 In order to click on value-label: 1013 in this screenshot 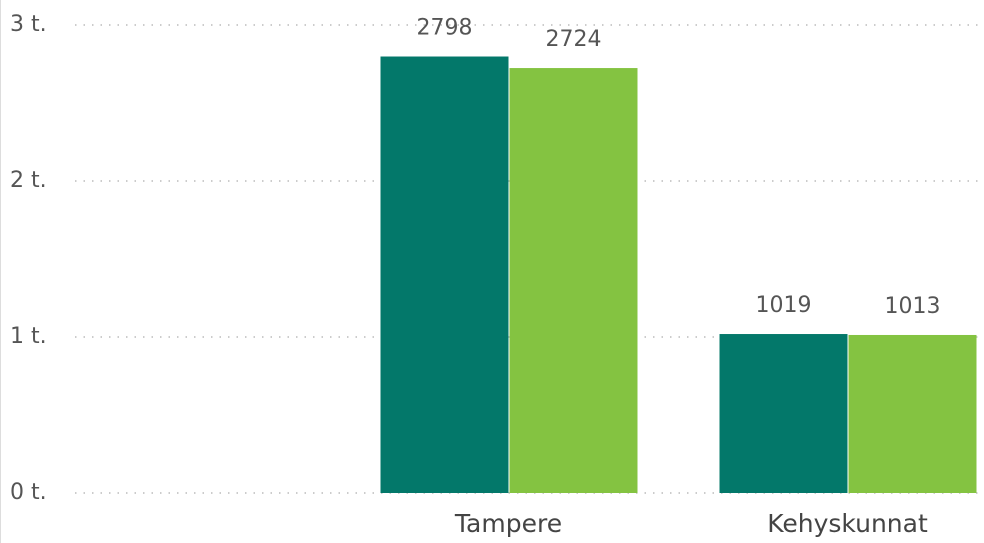, I will do `click(913, 306)`.